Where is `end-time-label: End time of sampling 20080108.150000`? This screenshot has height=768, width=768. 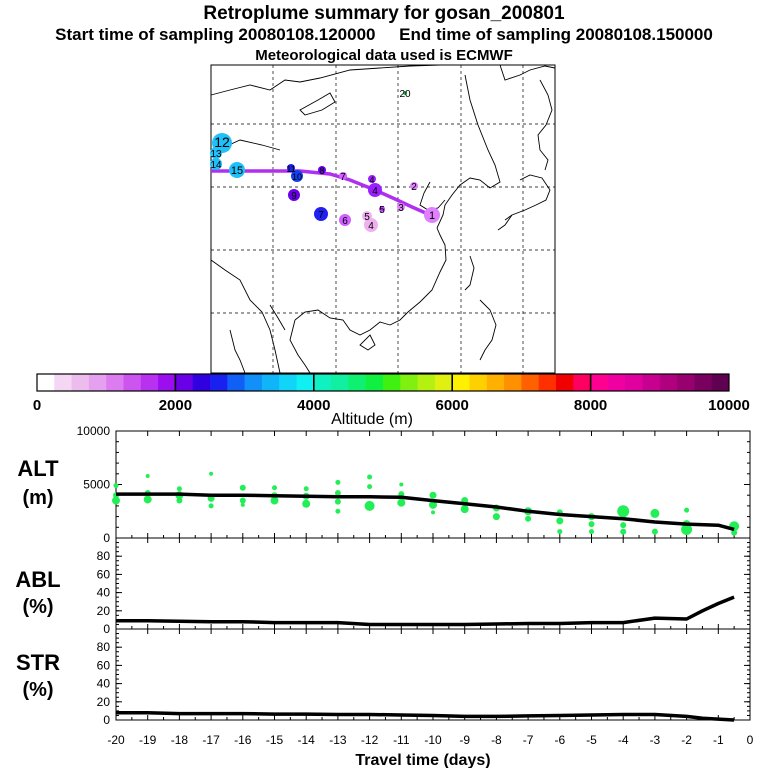
end-time-label: End time of sampling 20080108.150000 is located at coordinates (556, 34).